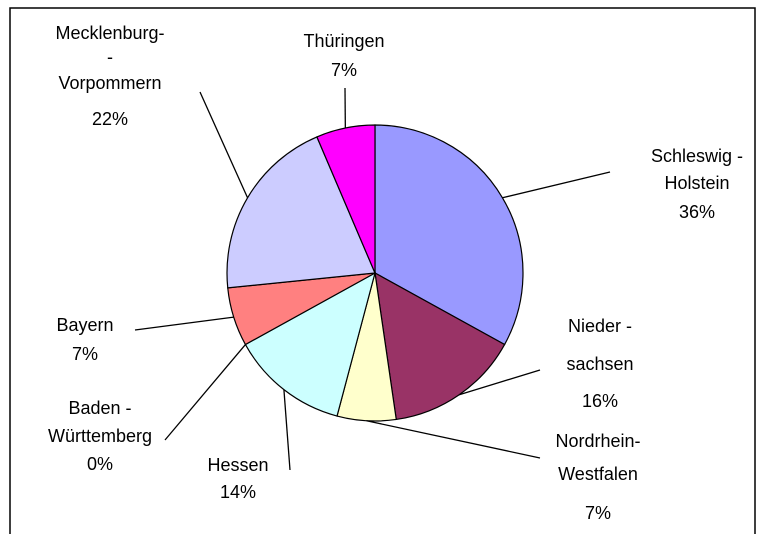 This screenshot has height=539, width=766. Describe the element at coordinates (84, 325) in the screenshot. I see `slice-label: Bayern` at that location.